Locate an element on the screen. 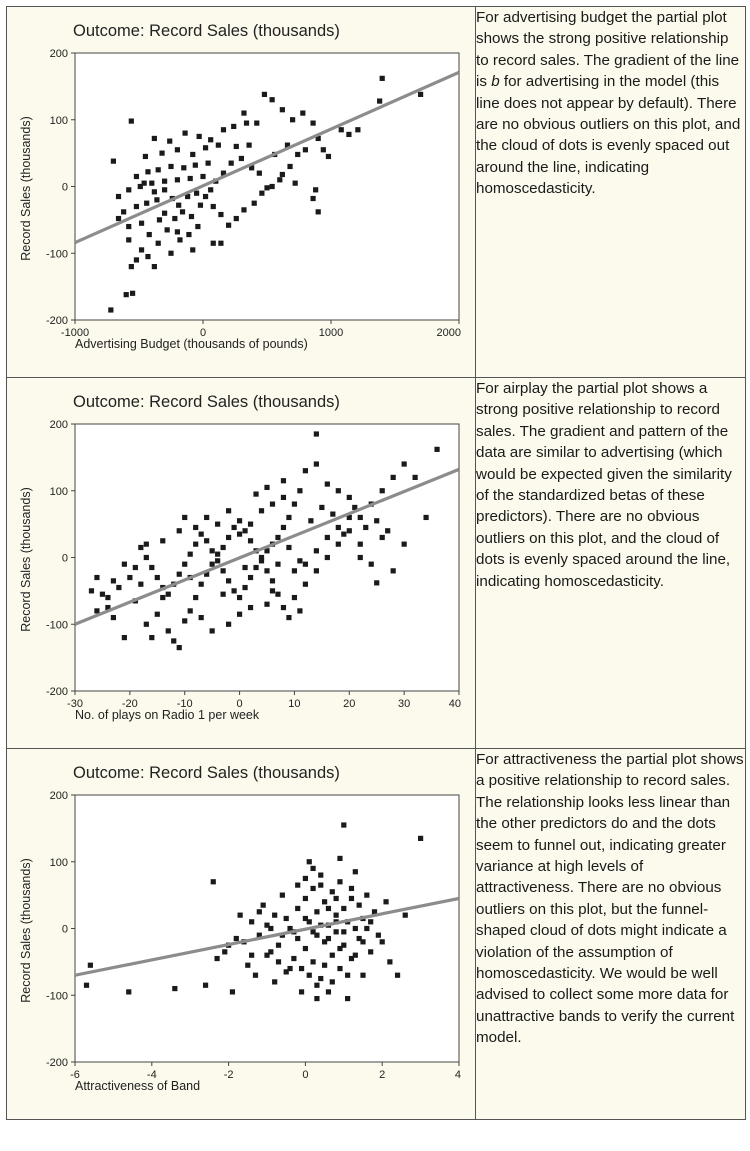  y-tick-label: 100 is located at coordinates (59, 121).